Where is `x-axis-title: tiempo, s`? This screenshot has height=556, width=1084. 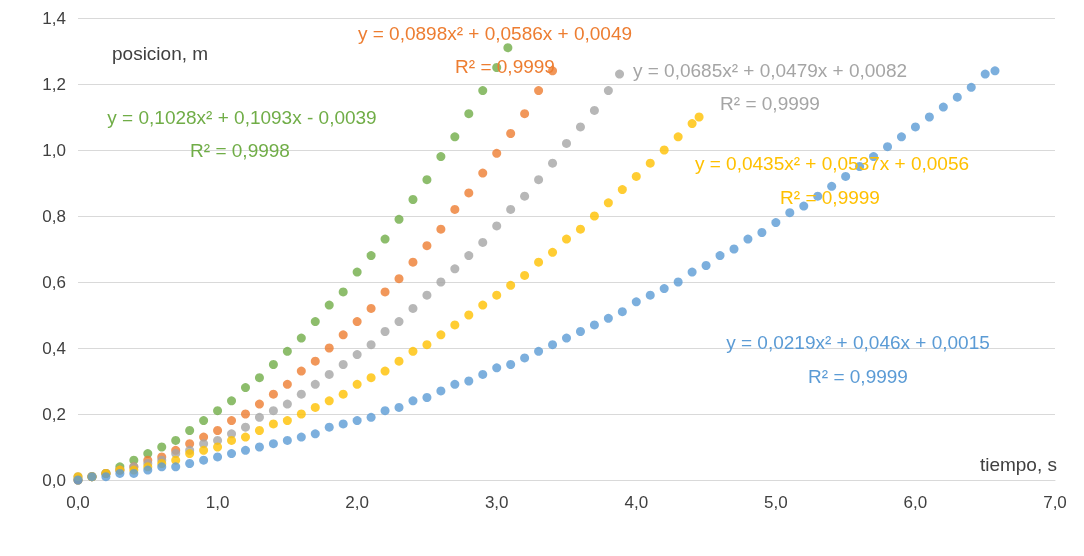
x-axis-title: tiempo, s is located at coordinates (1018, 464).